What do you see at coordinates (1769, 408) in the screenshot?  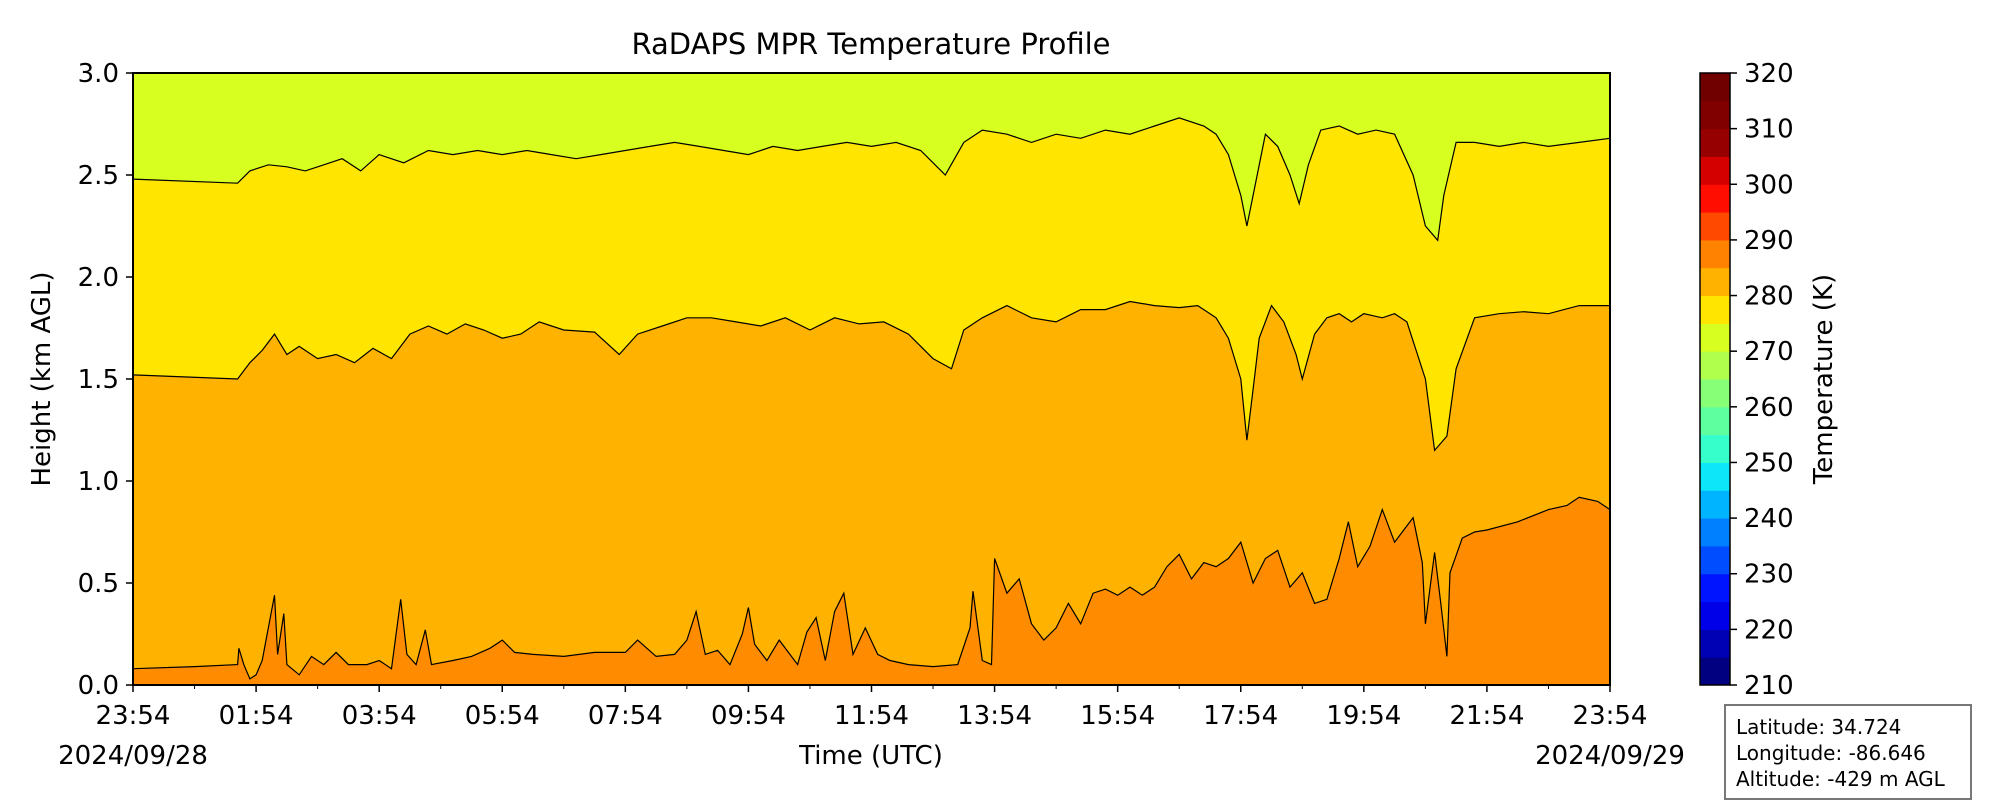 I see `colorbar-tick-label: 260` at bounding box center [1769, 408].